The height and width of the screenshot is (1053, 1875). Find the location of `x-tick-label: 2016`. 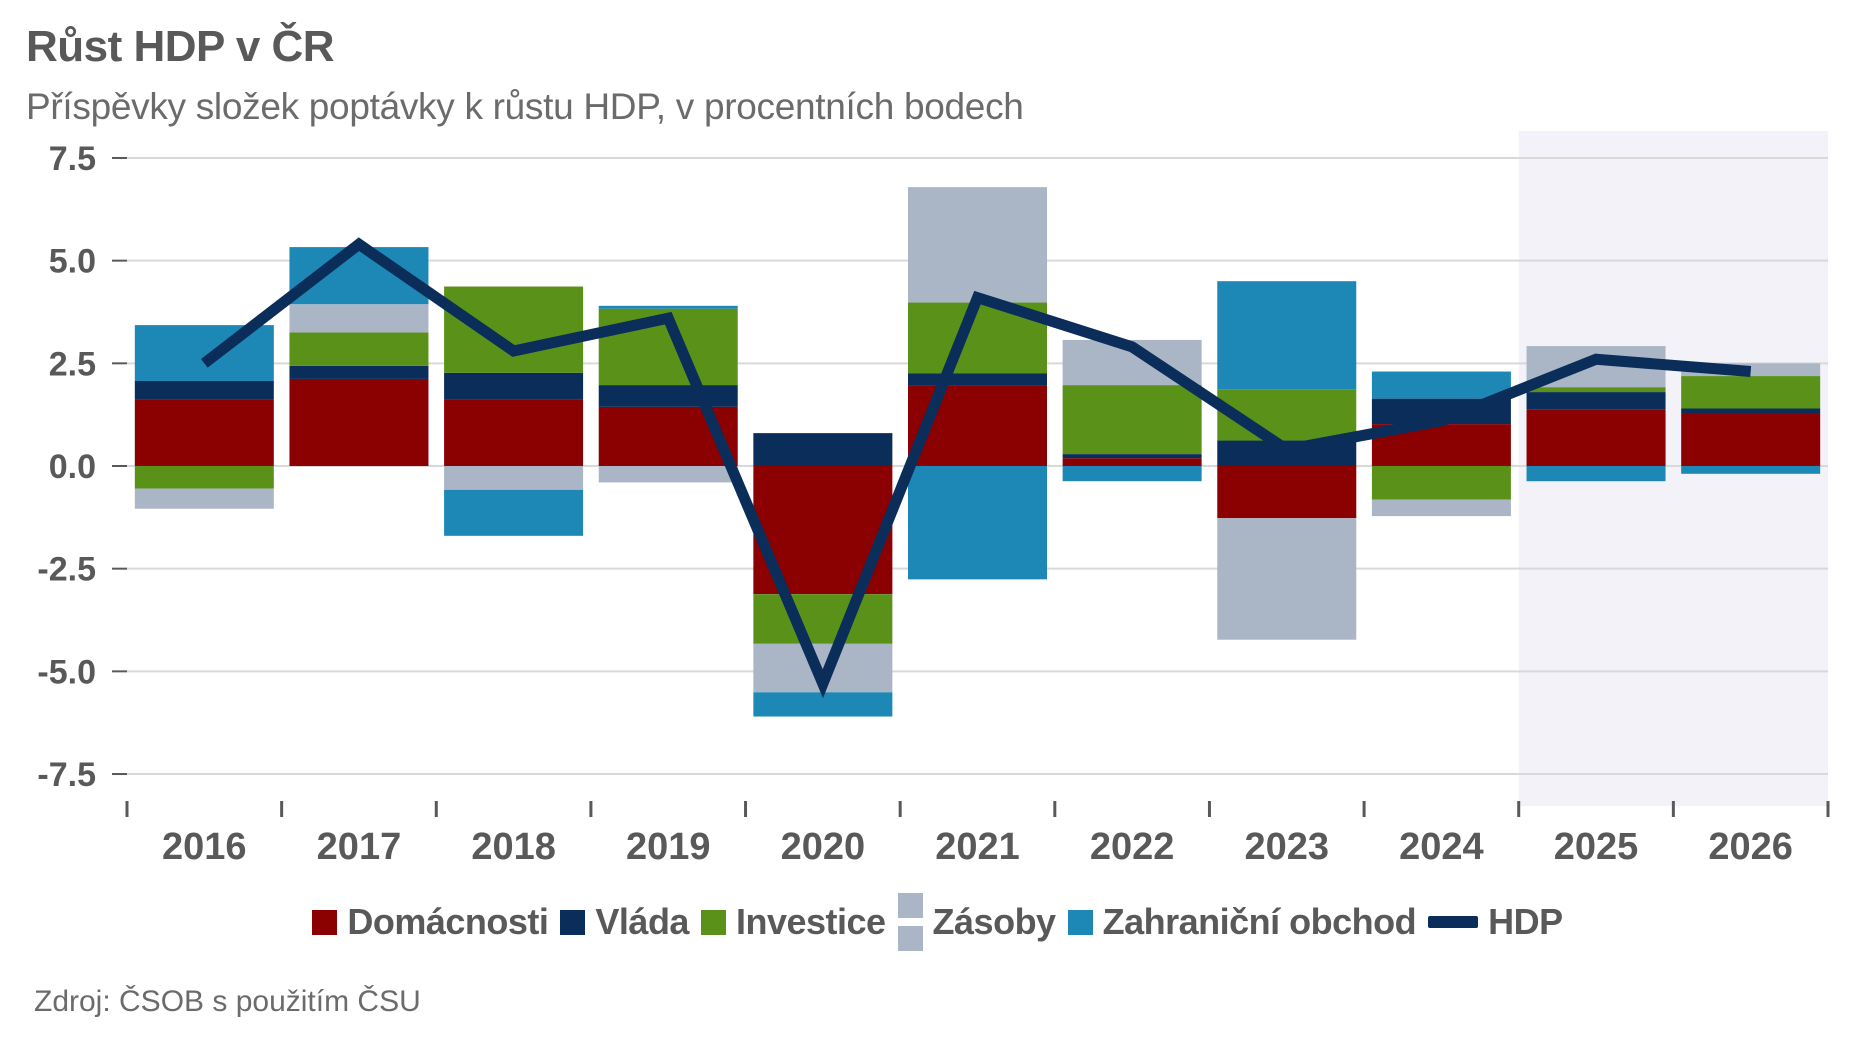

x-tick-label: 2016 is located at coordinates (204, 847).